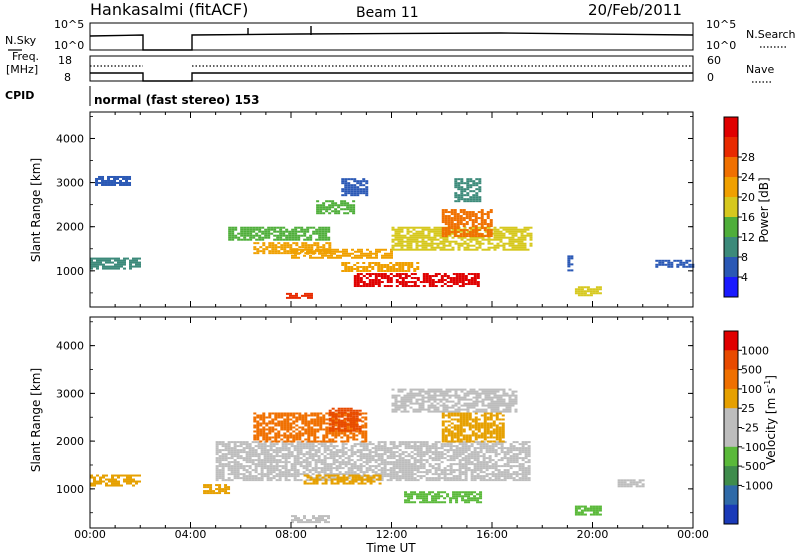 This screenshot has width=800, height=554. Describe the element at coordinates (731, 456) in the screenshot. I see `velocity-colorbar-swatch` at that location.